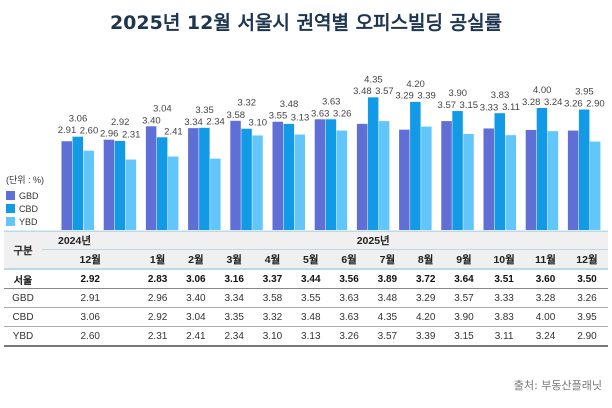 This screenshot has width=612, height=408. Describe the element at coordinates (311, 336) in the screenshot. I see `table-cell: 3.13` at that location.